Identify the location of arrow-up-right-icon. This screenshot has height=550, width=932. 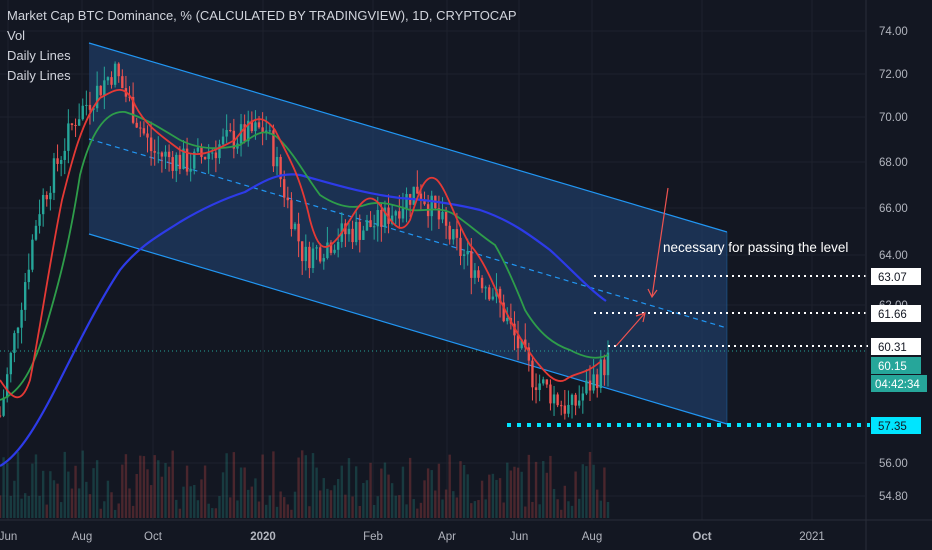
(630, 329).